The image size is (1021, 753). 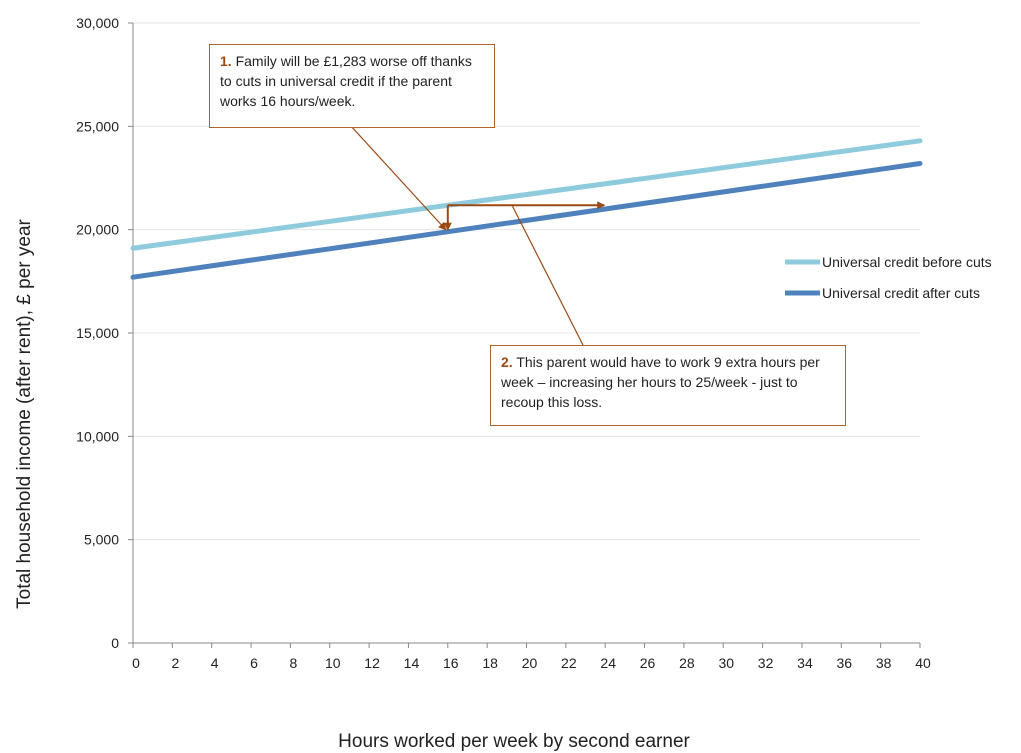 I want to click on x-tick-label: 6, so click(x=254, y=663).